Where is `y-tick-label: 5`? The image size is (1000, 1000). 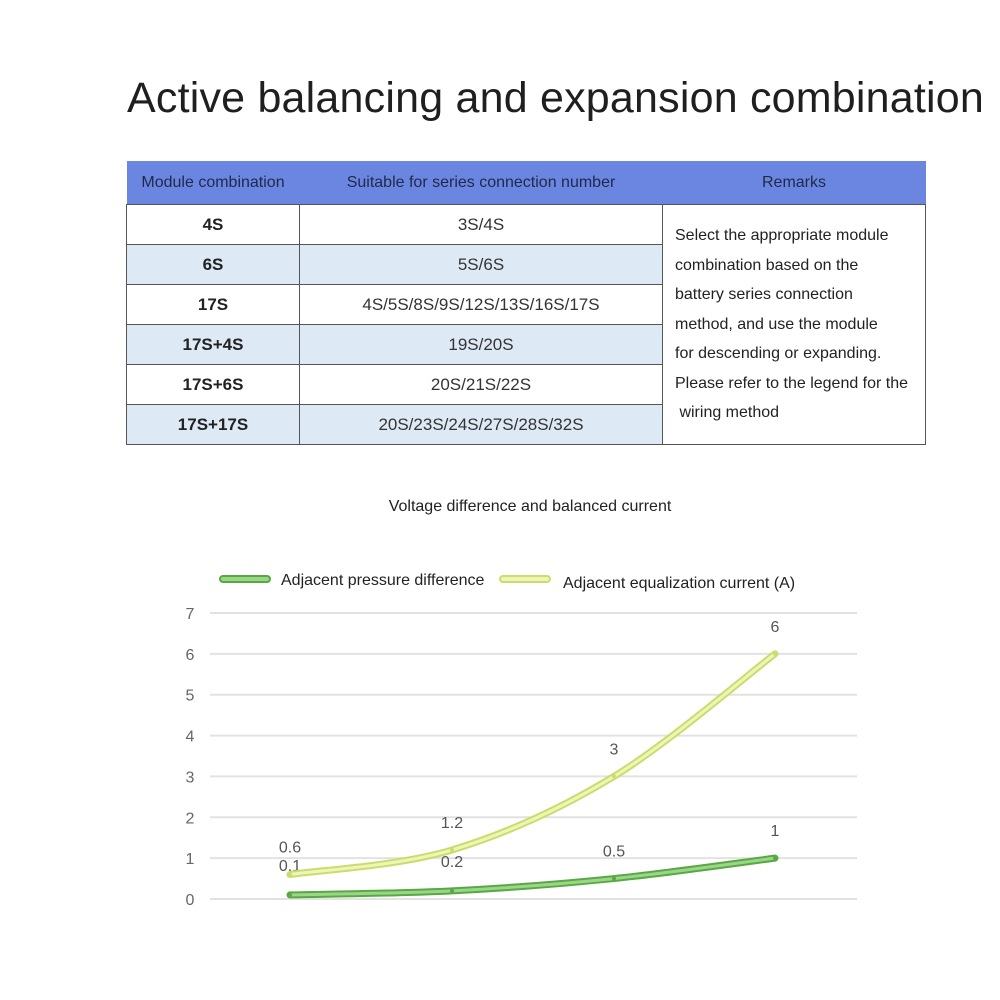 y-tick-label: 5 is located at coordinates (190, 696).